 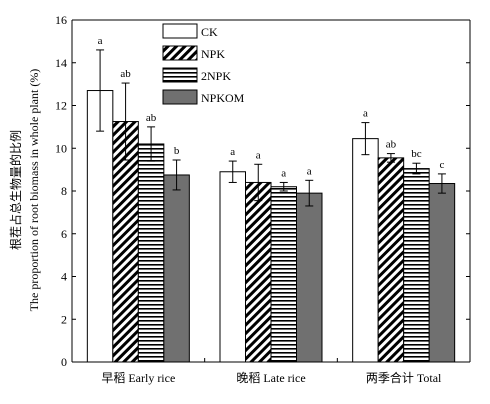 What do you see at coordinates (180, 53) in the screenshot?
I see `legend-swatch-npk` at bounding box center [180, 53].